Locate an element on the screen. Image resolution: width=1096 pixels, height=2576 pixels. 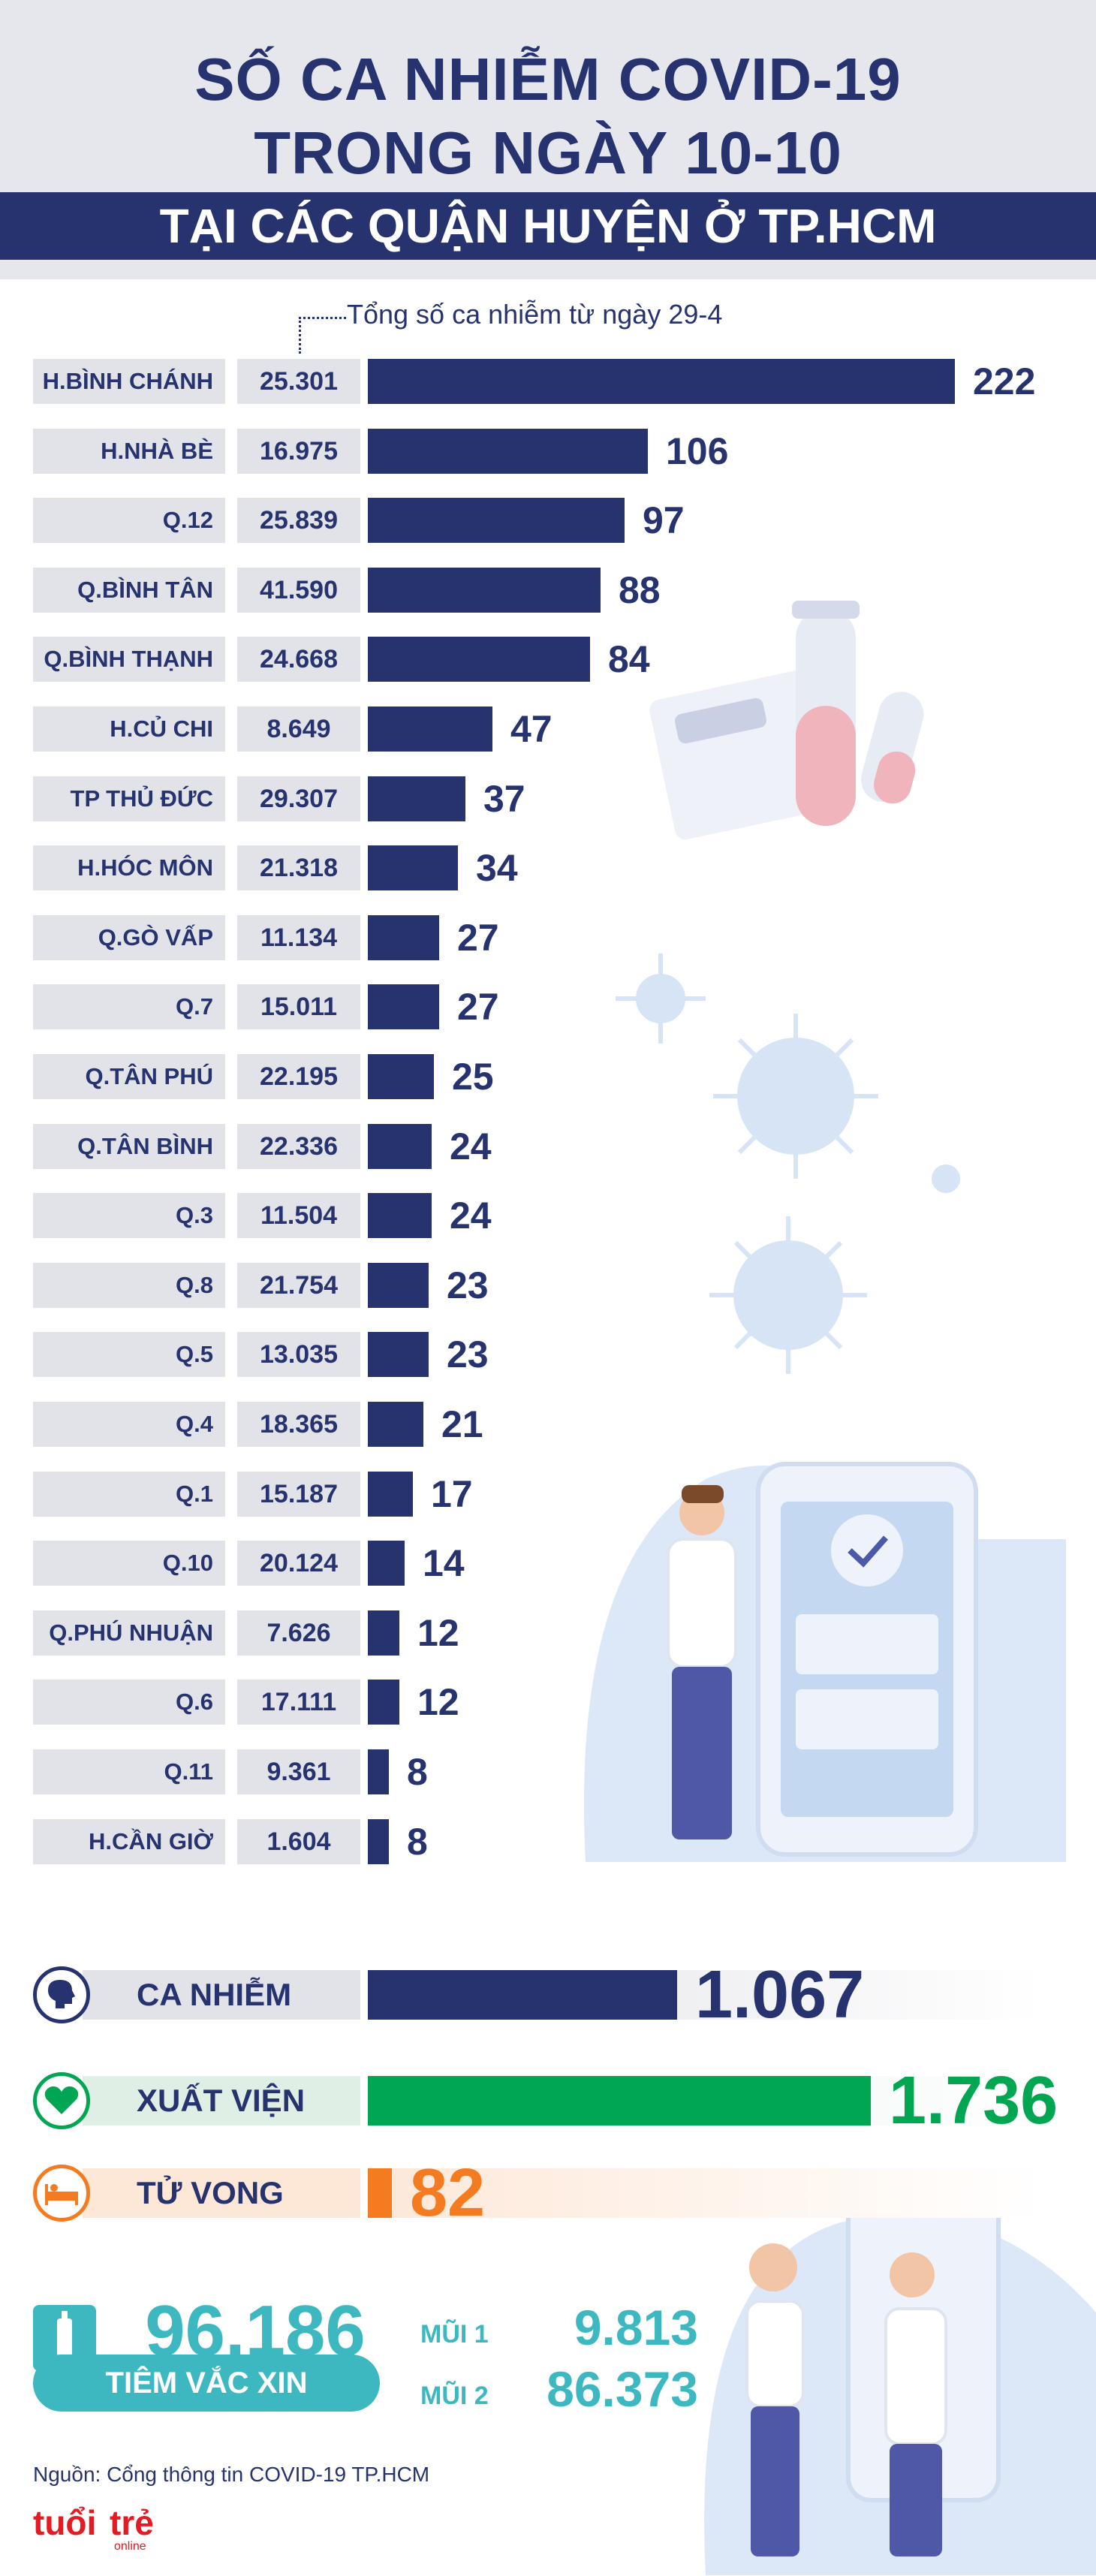
district-name: Q.12 is located at coordinates (129, 520).